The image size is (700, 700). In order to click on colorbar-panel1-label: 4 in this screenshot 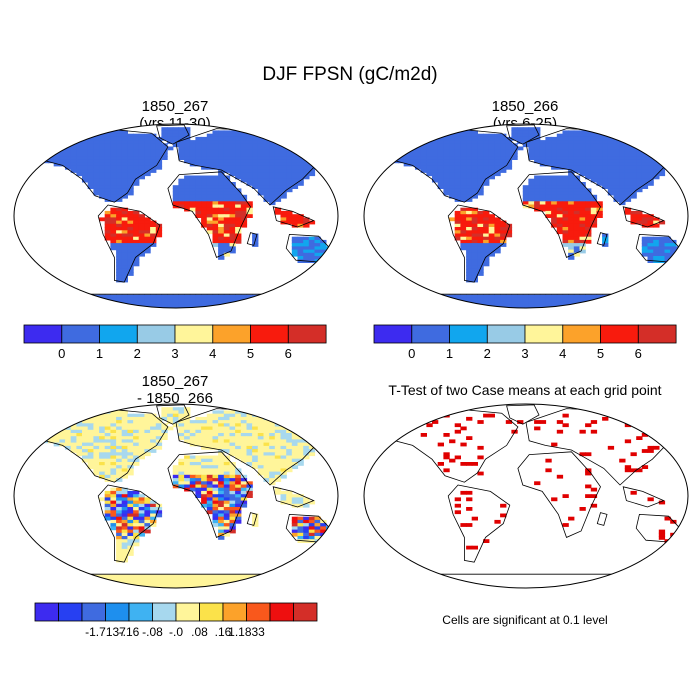, I will do `click(212, 353)`.